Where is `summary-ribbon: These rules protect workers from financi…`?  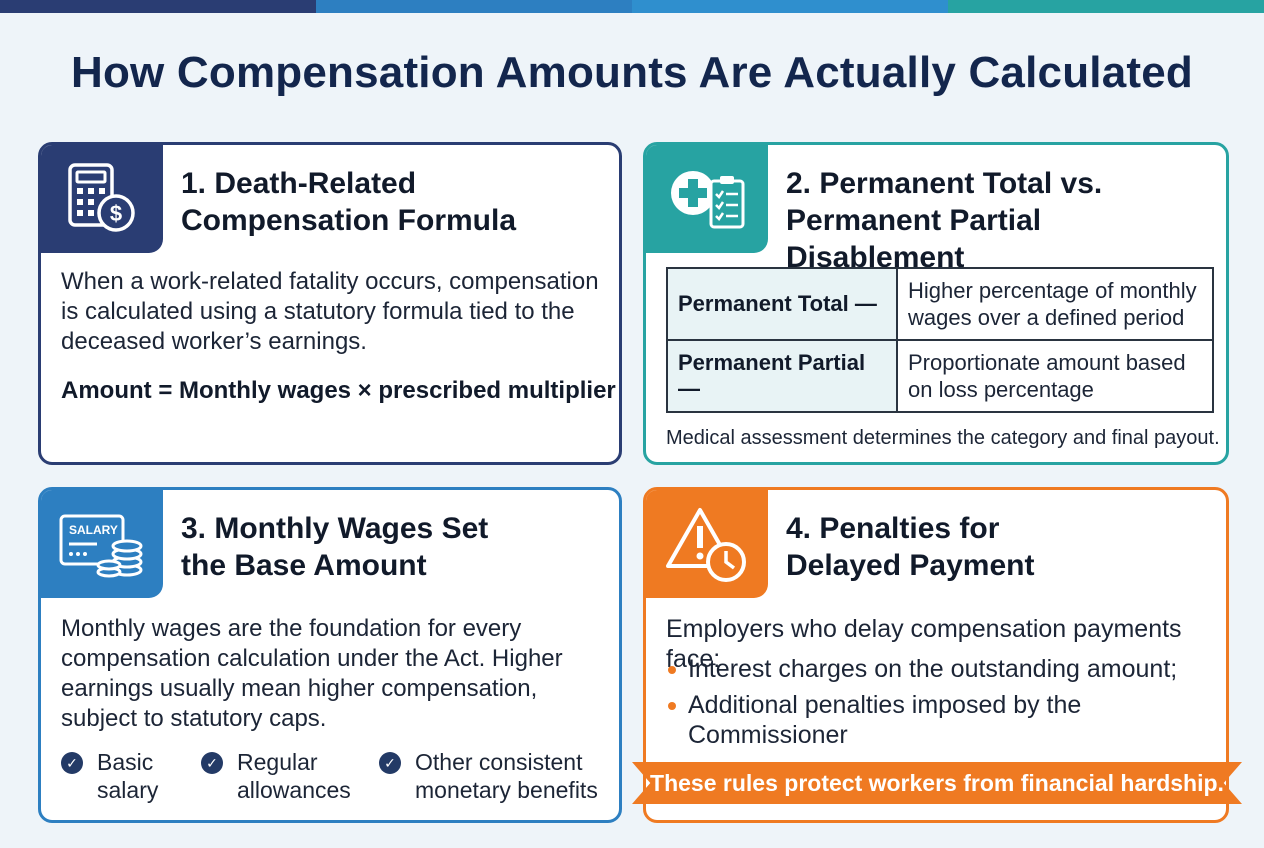
summary-ribbon: These rules protect workers from financi… is located at coordinates (937, 783).